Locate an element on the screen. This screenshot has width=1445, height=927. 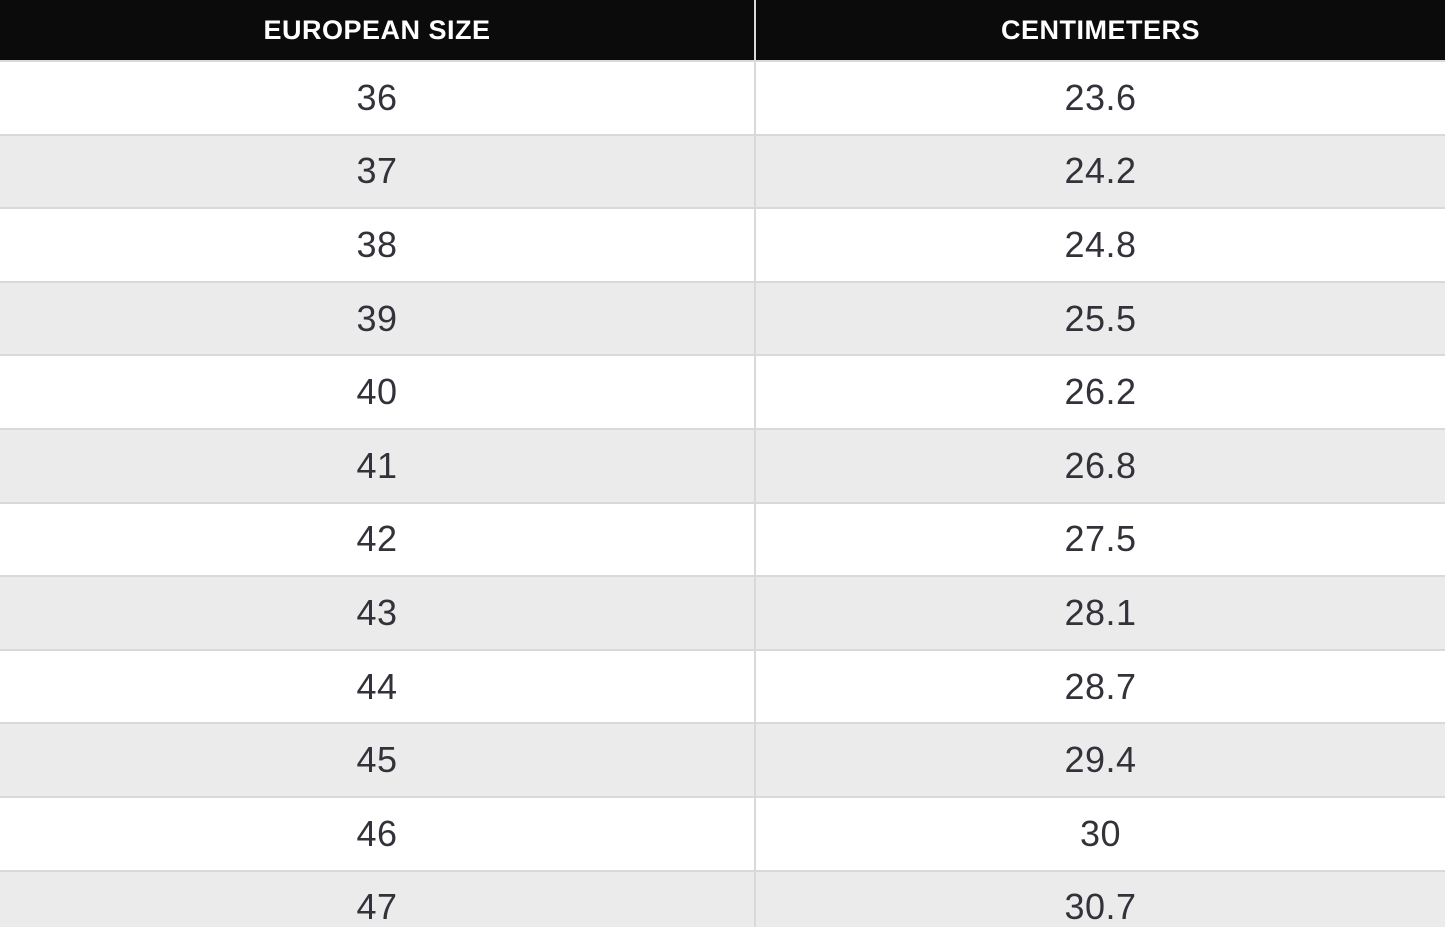
centimeters-cell: 29.4 is located at coordinates (1100, 760).